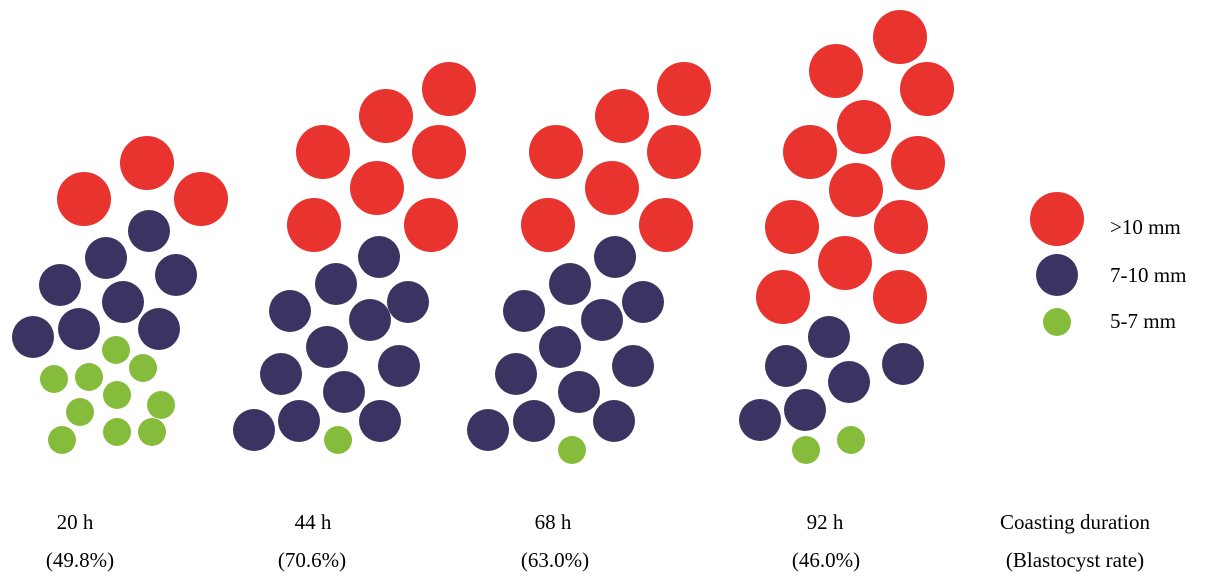 The height and width of the screenshot is (576, 1214). I want to click on rate-label-44h: (70.6%), so click(312, 560).